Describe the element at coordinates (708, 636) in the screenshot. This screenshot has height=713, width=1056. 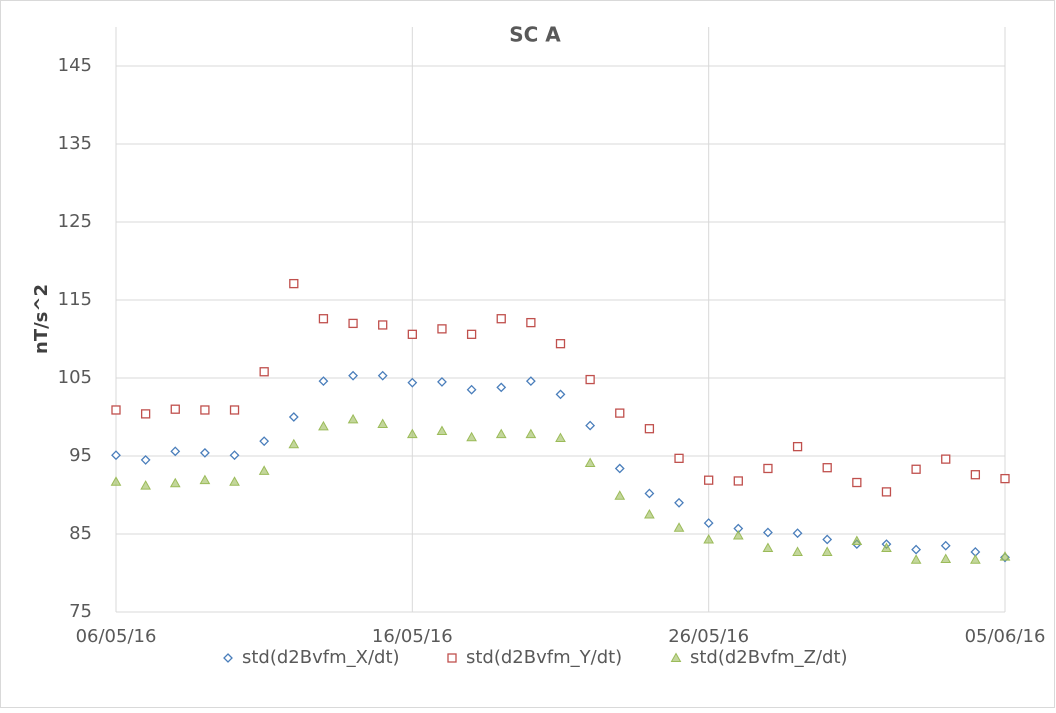
I see `x-tick-label: 26/05/16` at that location.